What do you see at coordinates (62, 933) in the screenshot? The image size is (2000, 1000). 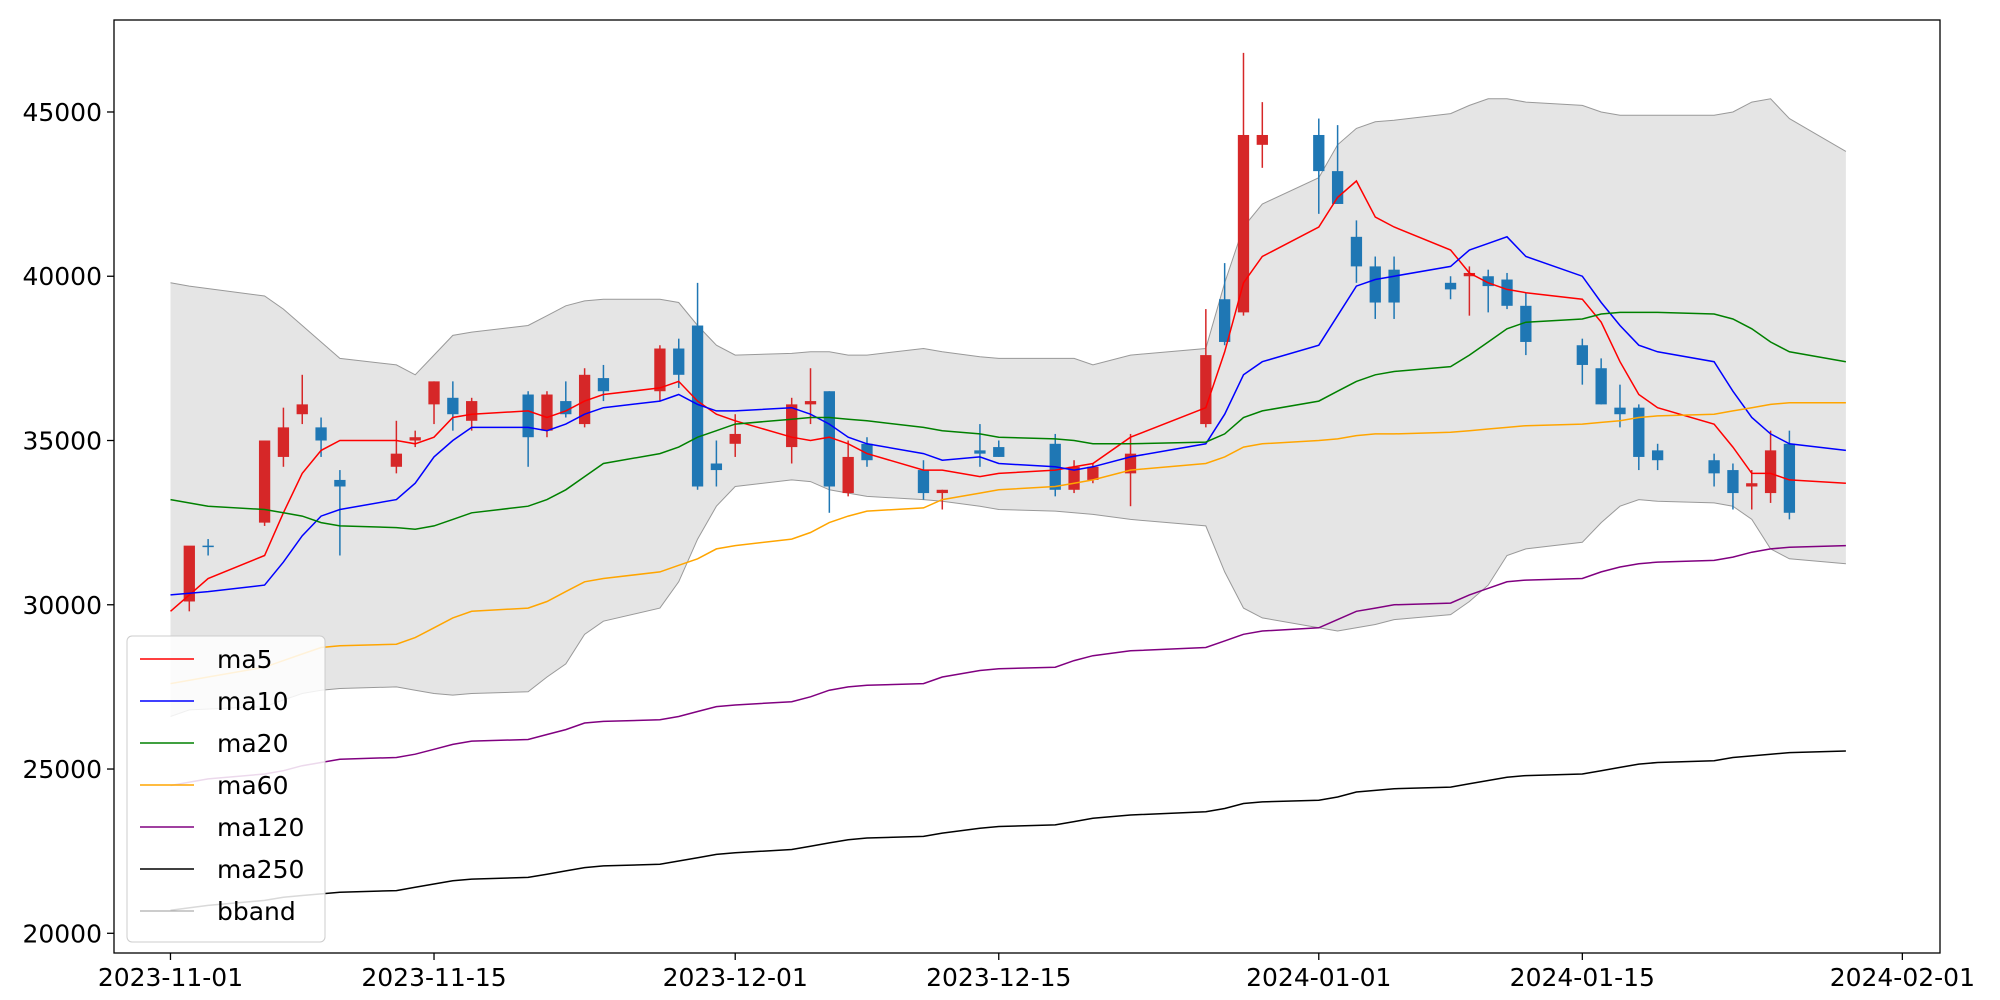 I see `y-tick-label: 20000` at bounding box center [62, 933].